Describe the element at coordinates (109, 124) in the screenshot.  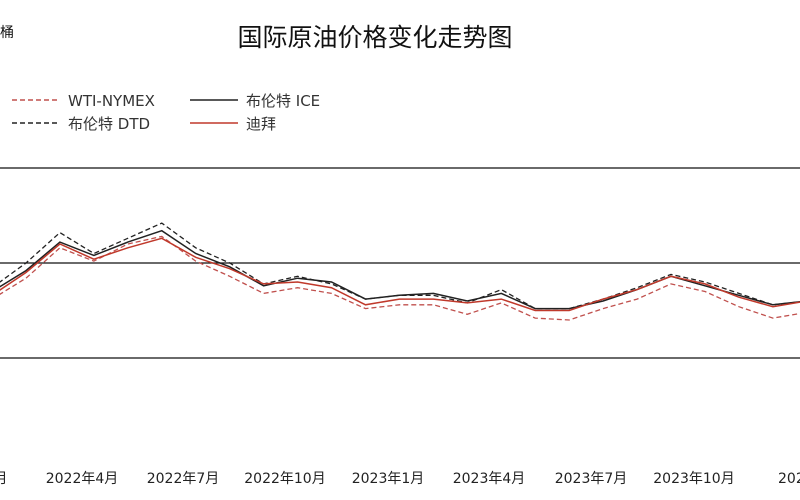
I see `legend-label-brent-dtd: 布伦特 DTD` at that location.